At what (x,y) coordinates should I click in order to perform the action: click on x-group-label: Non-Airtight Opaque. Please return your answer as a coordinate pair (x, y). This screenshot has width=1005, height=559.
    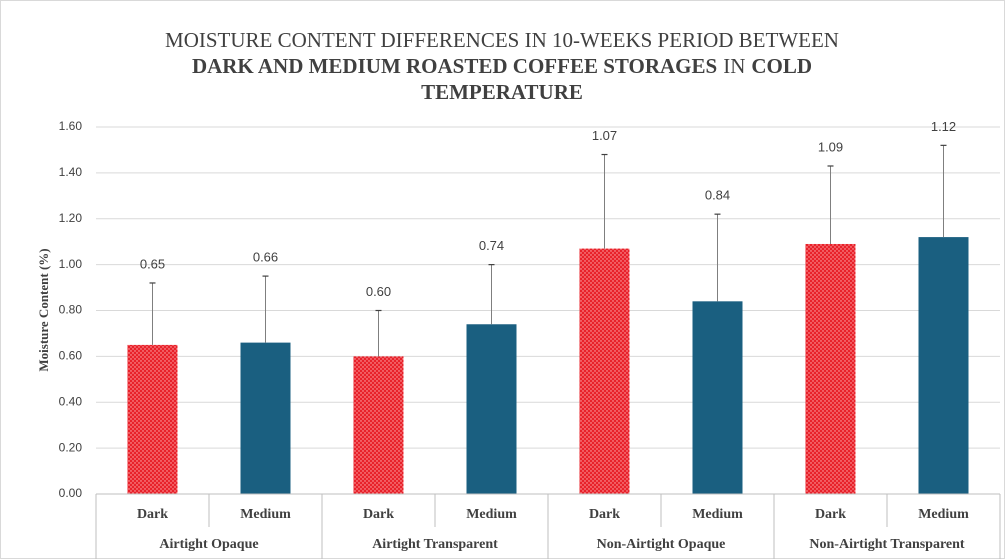
    Looking at the image, I should click on (661, 544).